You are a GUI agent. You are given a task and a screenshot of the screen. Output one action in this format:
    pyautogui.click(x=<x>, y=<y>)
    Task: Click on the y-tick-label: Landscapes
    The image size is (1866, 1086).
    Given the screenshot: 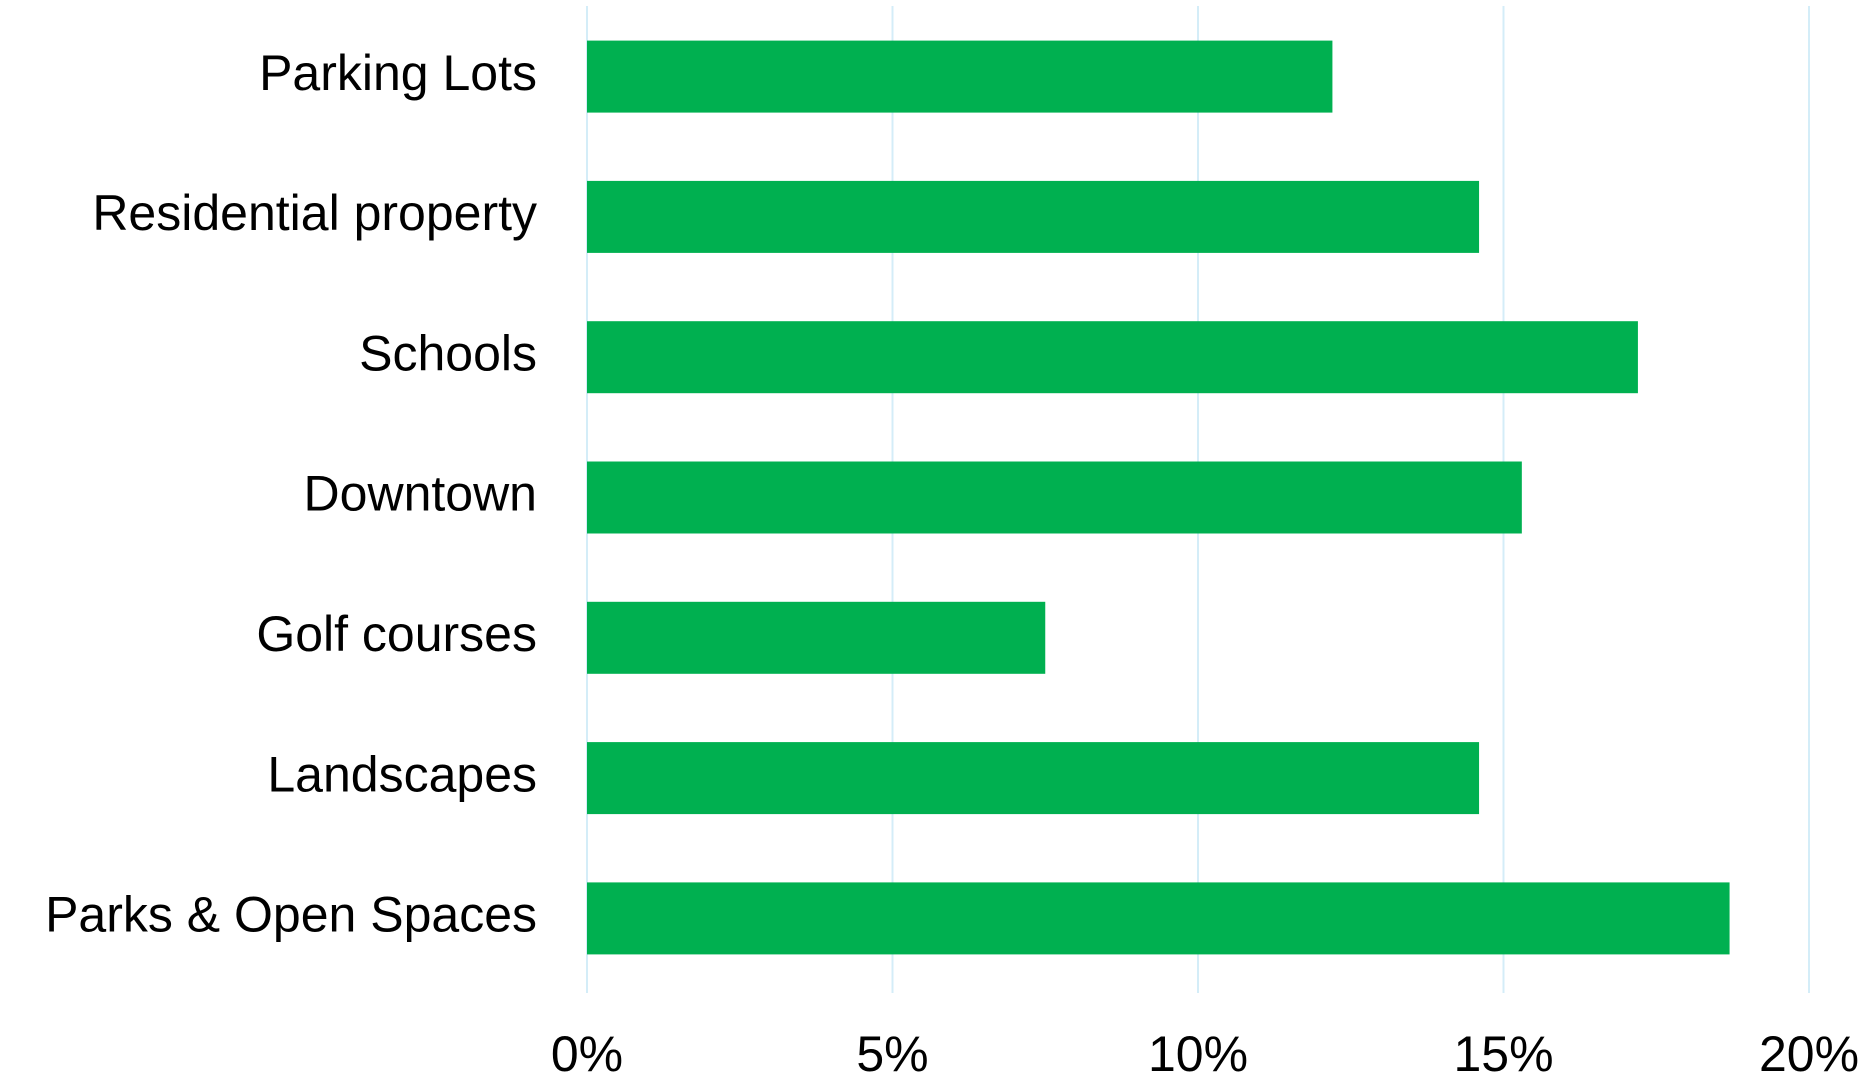 What is the action you would take?
    pyautogui.click(x=402, y=774)
    